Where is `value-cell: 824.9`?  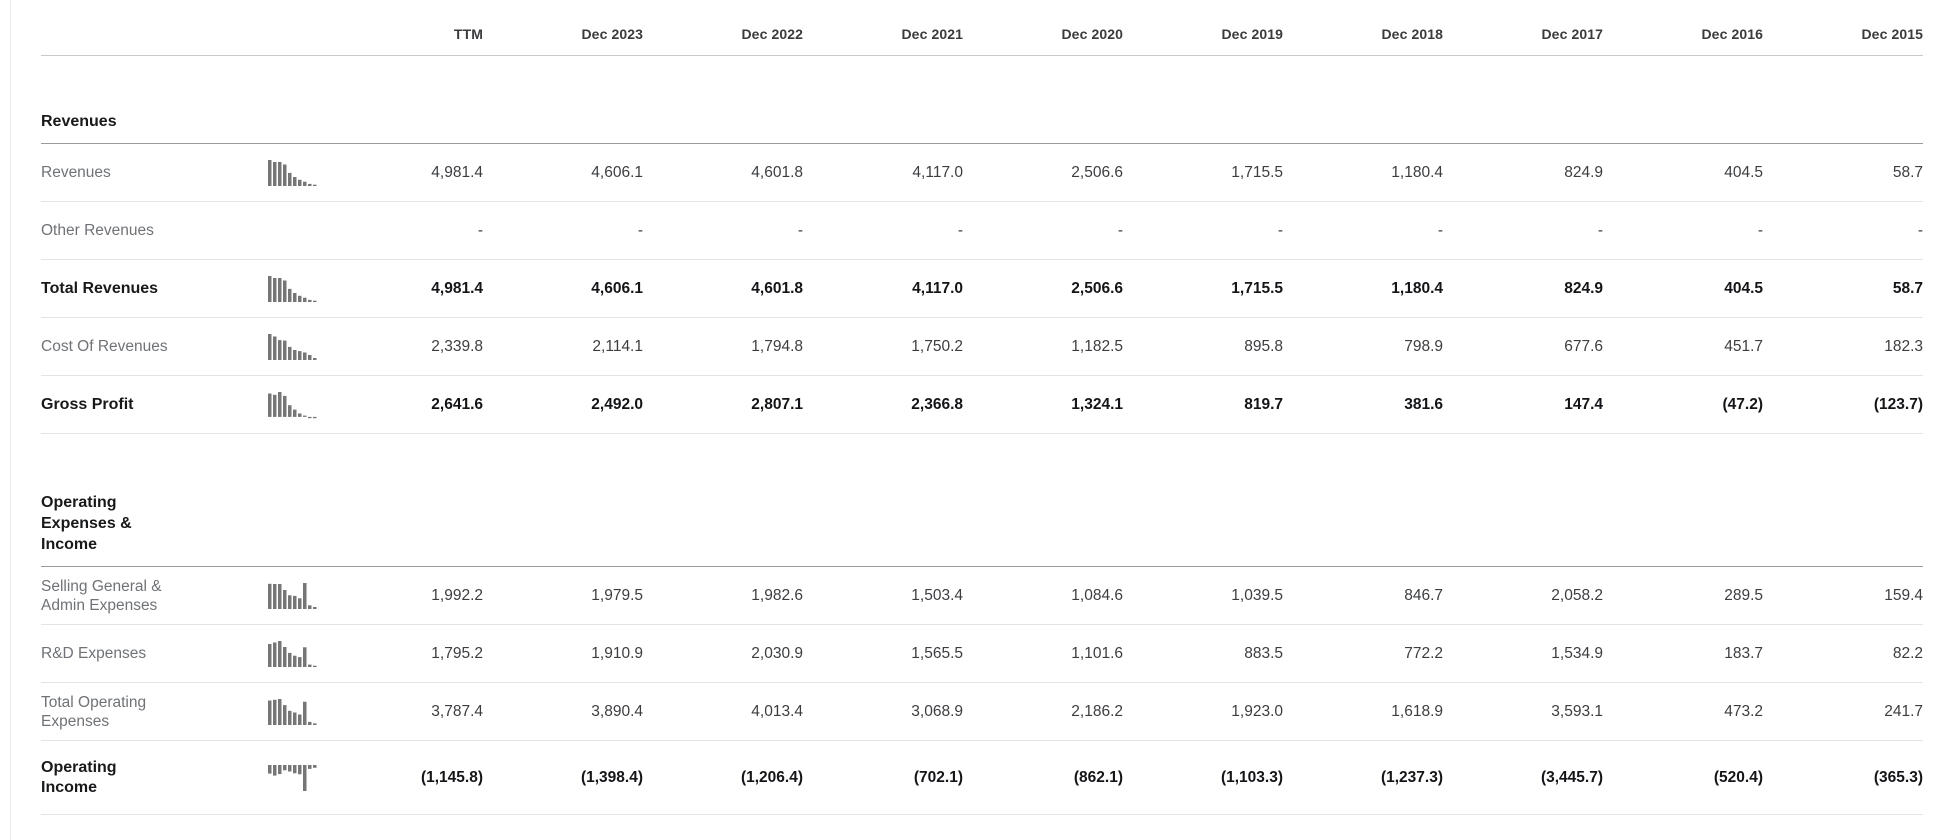 value-cell: 824.9 is located at coordinates (1583, 172).